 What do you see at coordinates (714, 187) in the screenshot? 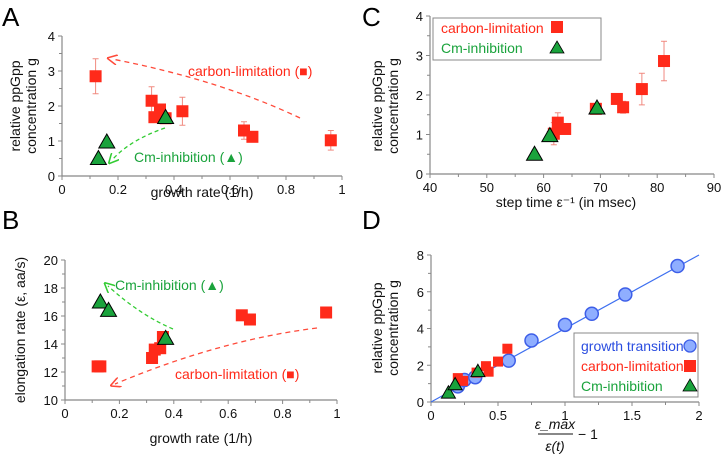
I see `x-tick-label: 90` at bounding box center [714, 187].